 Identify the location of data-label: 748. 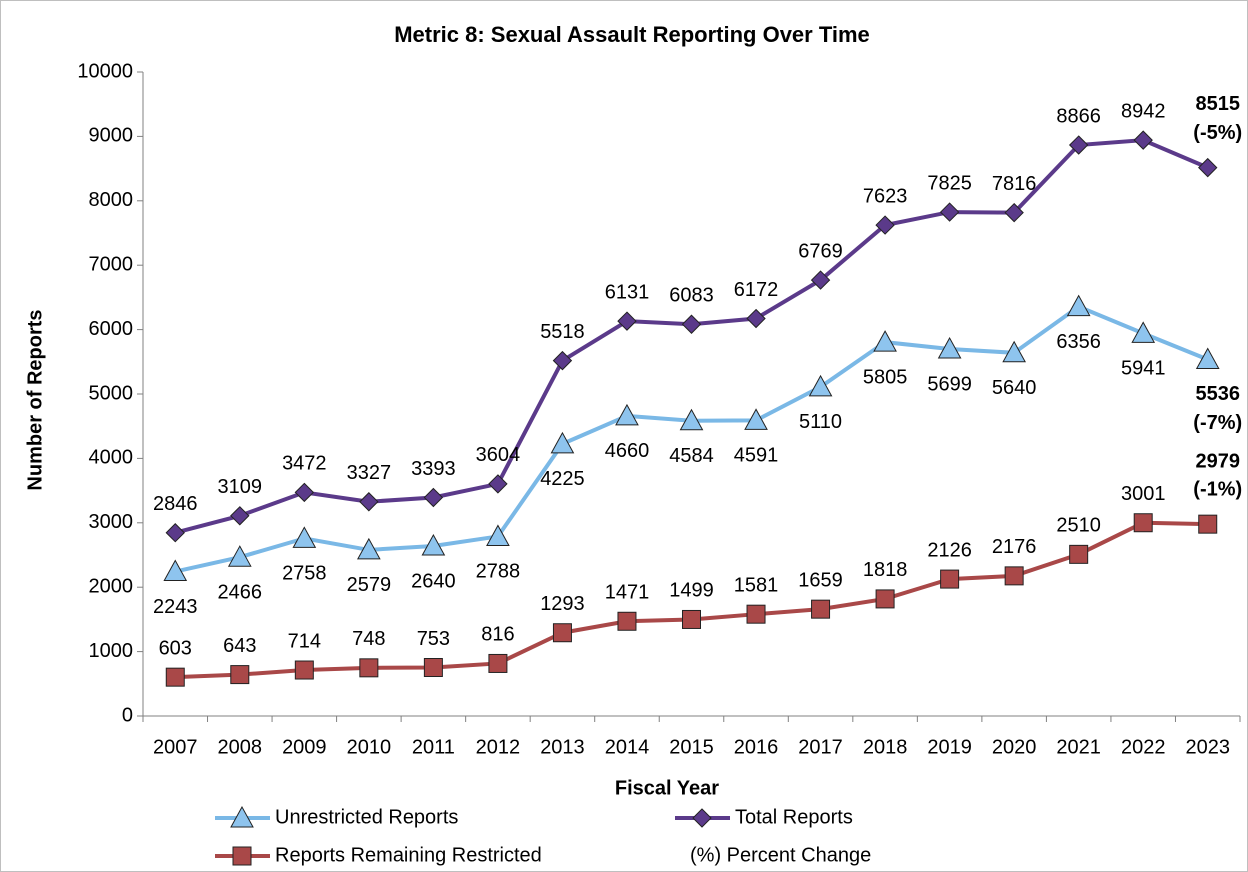
(368, 639).